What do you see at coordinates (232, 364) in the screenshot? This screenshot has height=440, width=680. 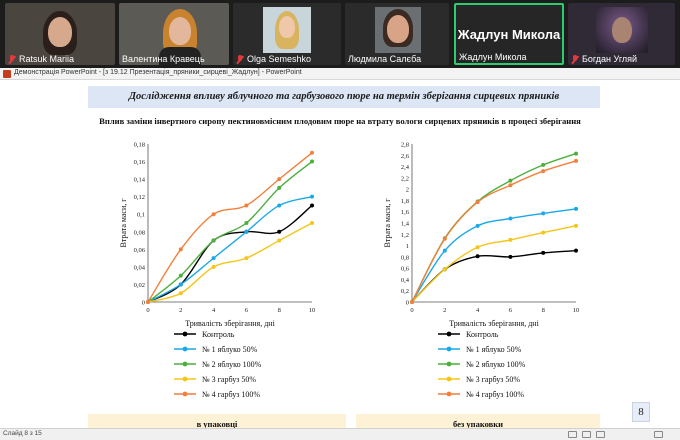 I see `legend-label: № 2 яблуко 100%` at bounding box center [232, 364].